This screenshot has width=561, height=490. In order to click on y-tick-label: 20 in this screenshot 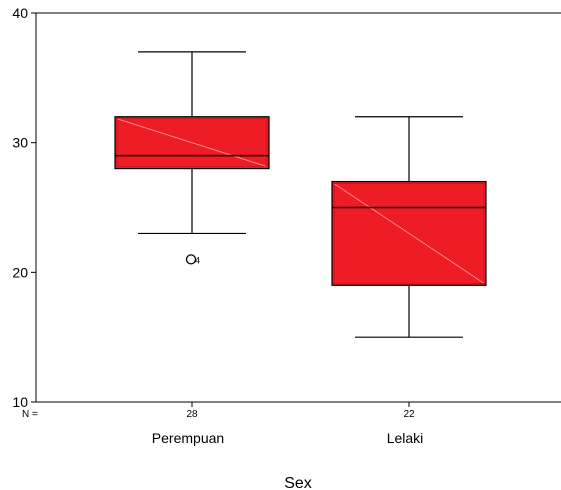, I will do `click(20, 272)`.